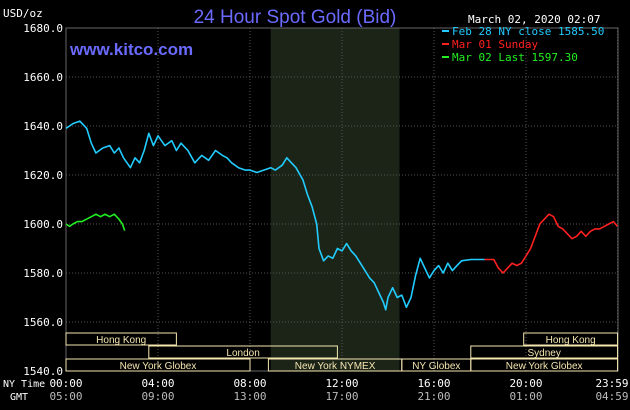  Describe the element at coordinates (65, 383) in the screenshot. I see `x-tick-label-ny: 00:00` at that location.